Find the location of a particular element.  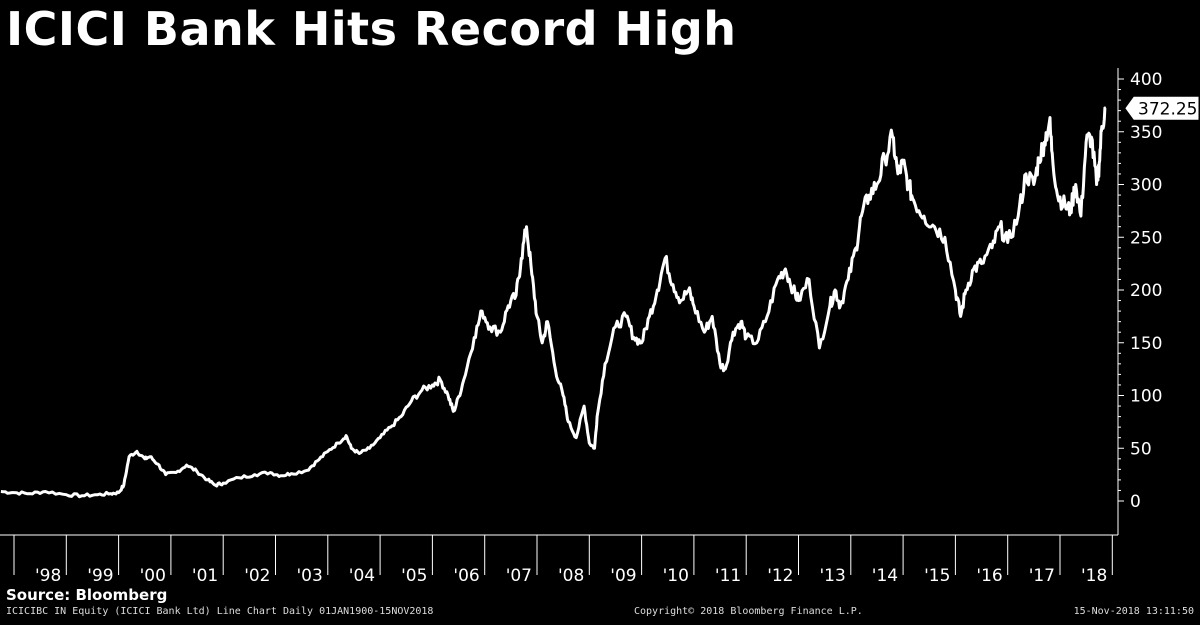

x-tick-label: '02 is located at coordinates (257, 576).